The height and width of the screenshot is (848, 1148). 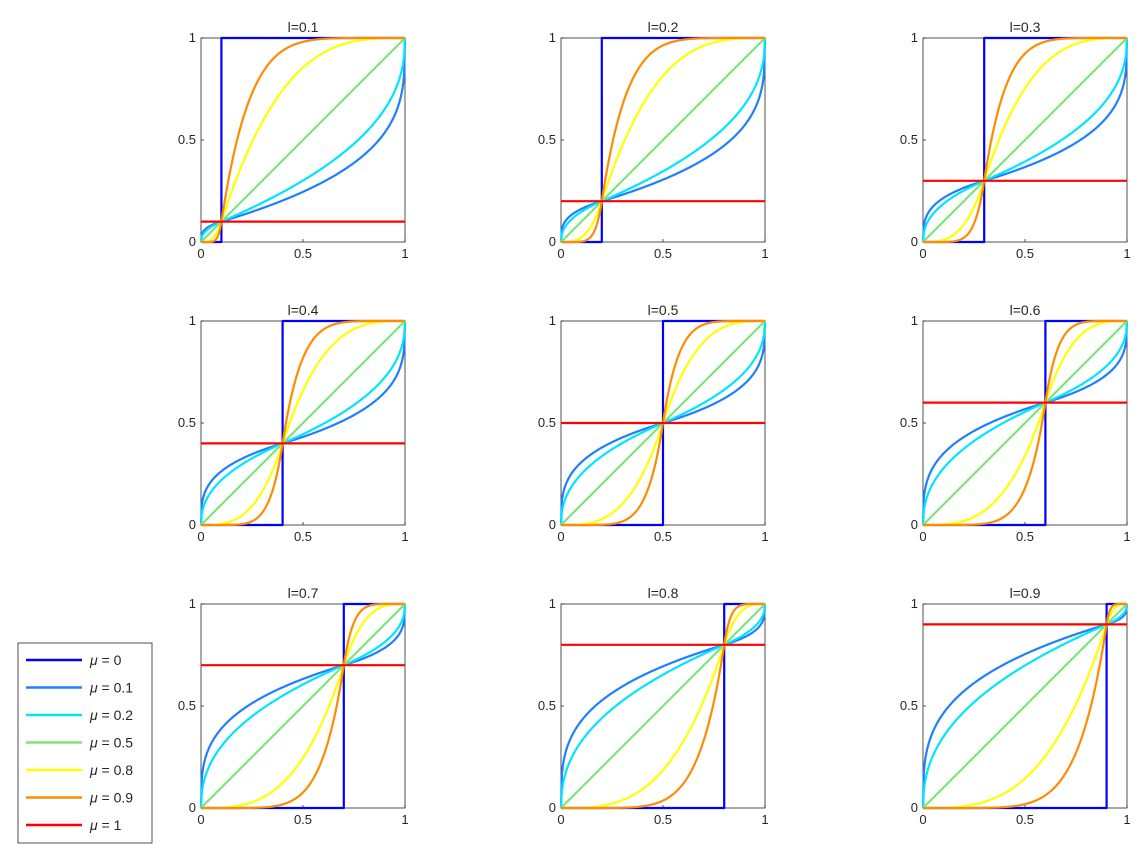 I want to click on legend-label: μ = 0.2, so click(x=111, y=715).